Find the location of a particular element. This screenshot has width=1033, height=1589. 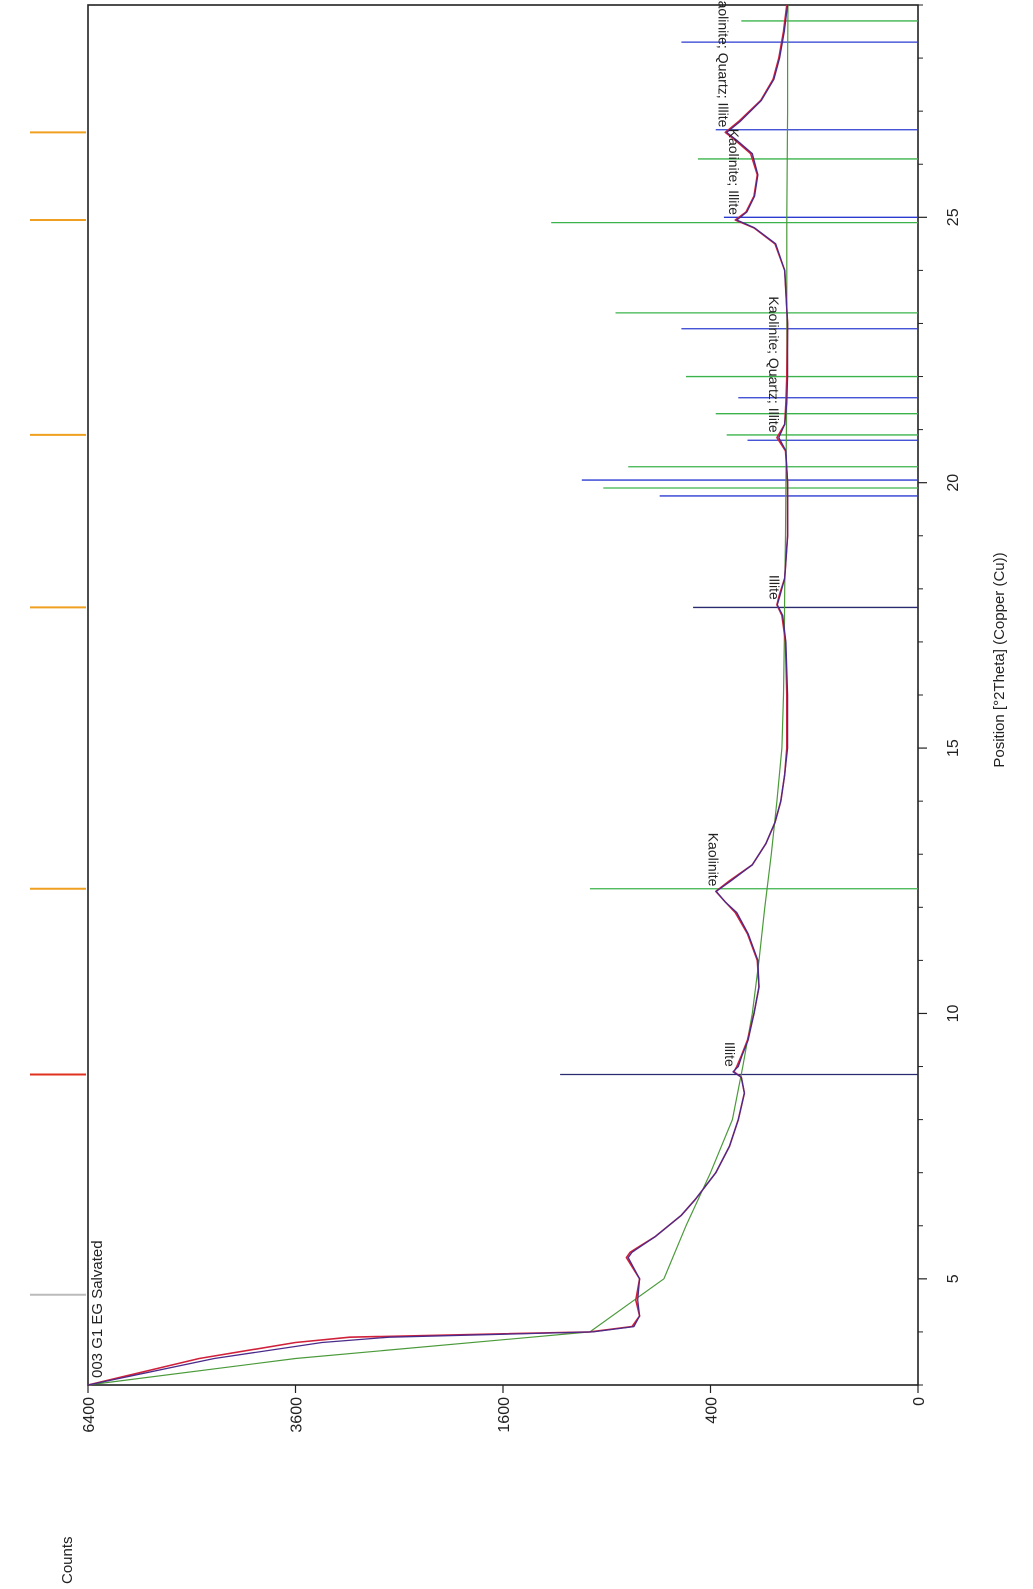

peak-label-4: Kaolinite; Illite is located at coordinates (734, 172).